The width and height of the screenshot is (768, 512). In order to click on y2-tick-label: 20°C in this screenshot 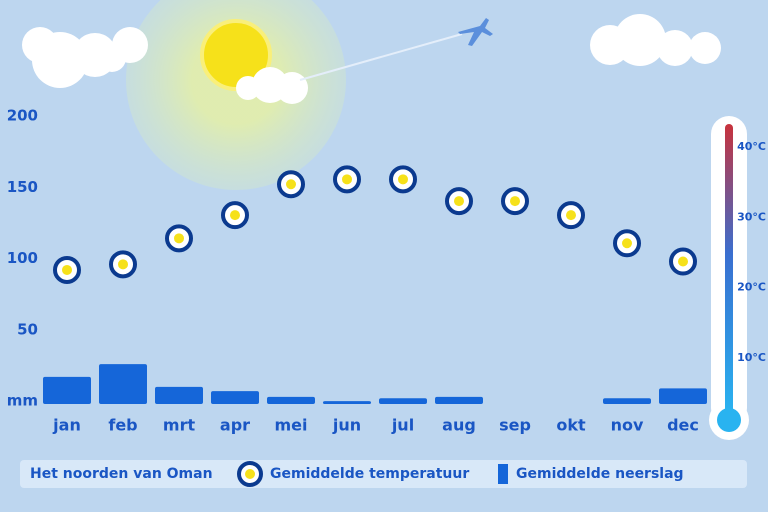, I will do `click(751, 287)`.